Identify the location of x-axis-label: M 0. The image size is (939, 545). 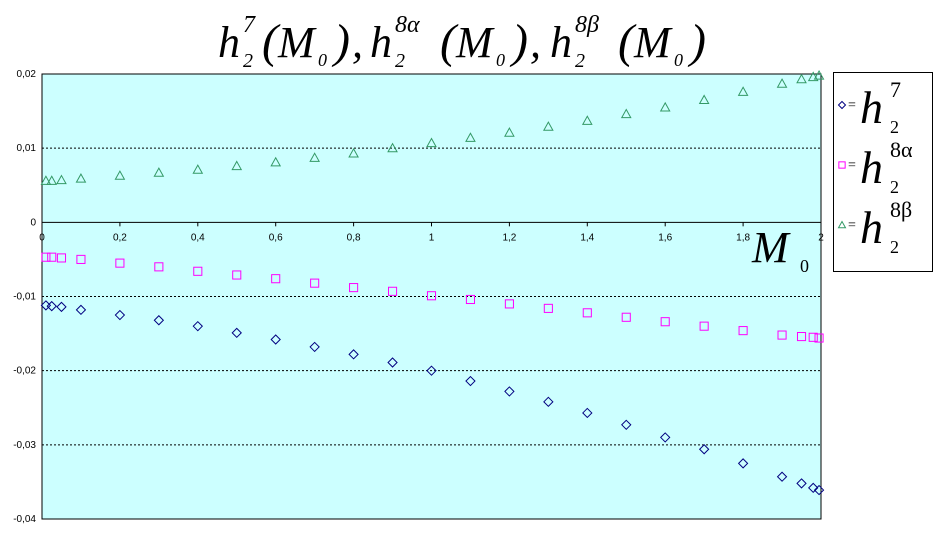
(780, 249).